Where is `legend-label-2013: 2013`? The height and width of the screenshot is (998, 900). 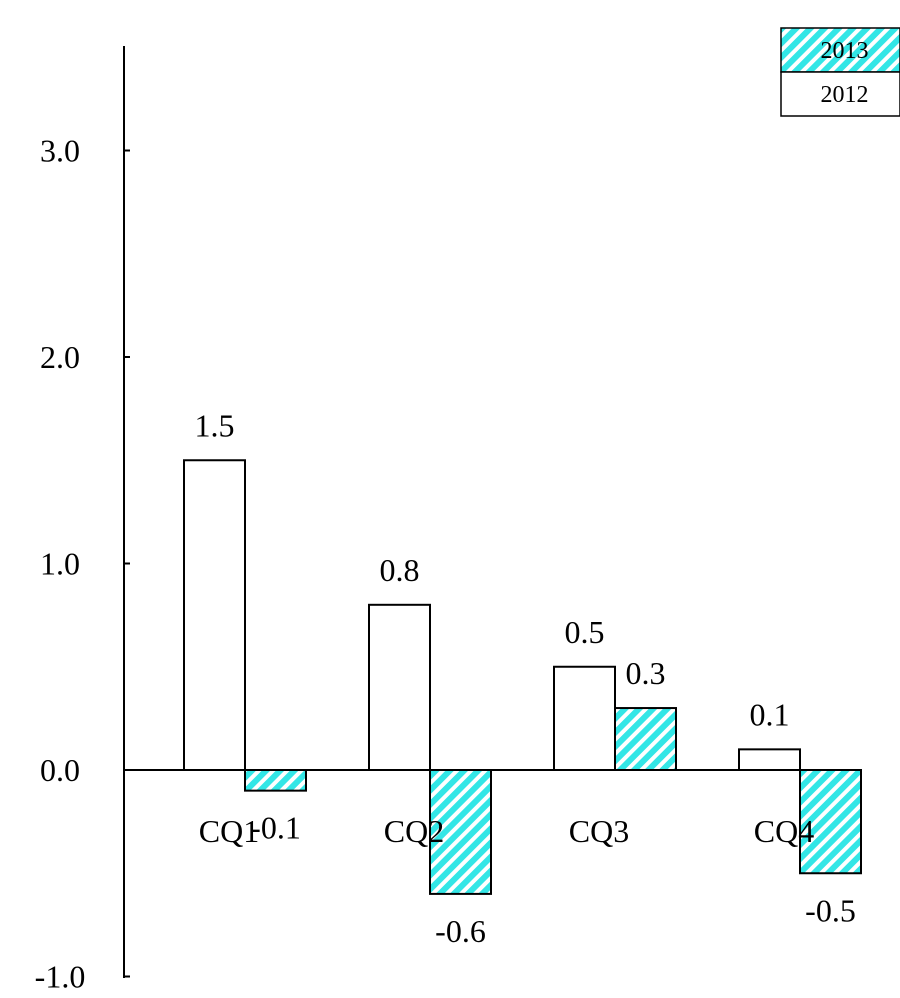
legend-label-2013: 2013 is located at coordinates (845, 51).